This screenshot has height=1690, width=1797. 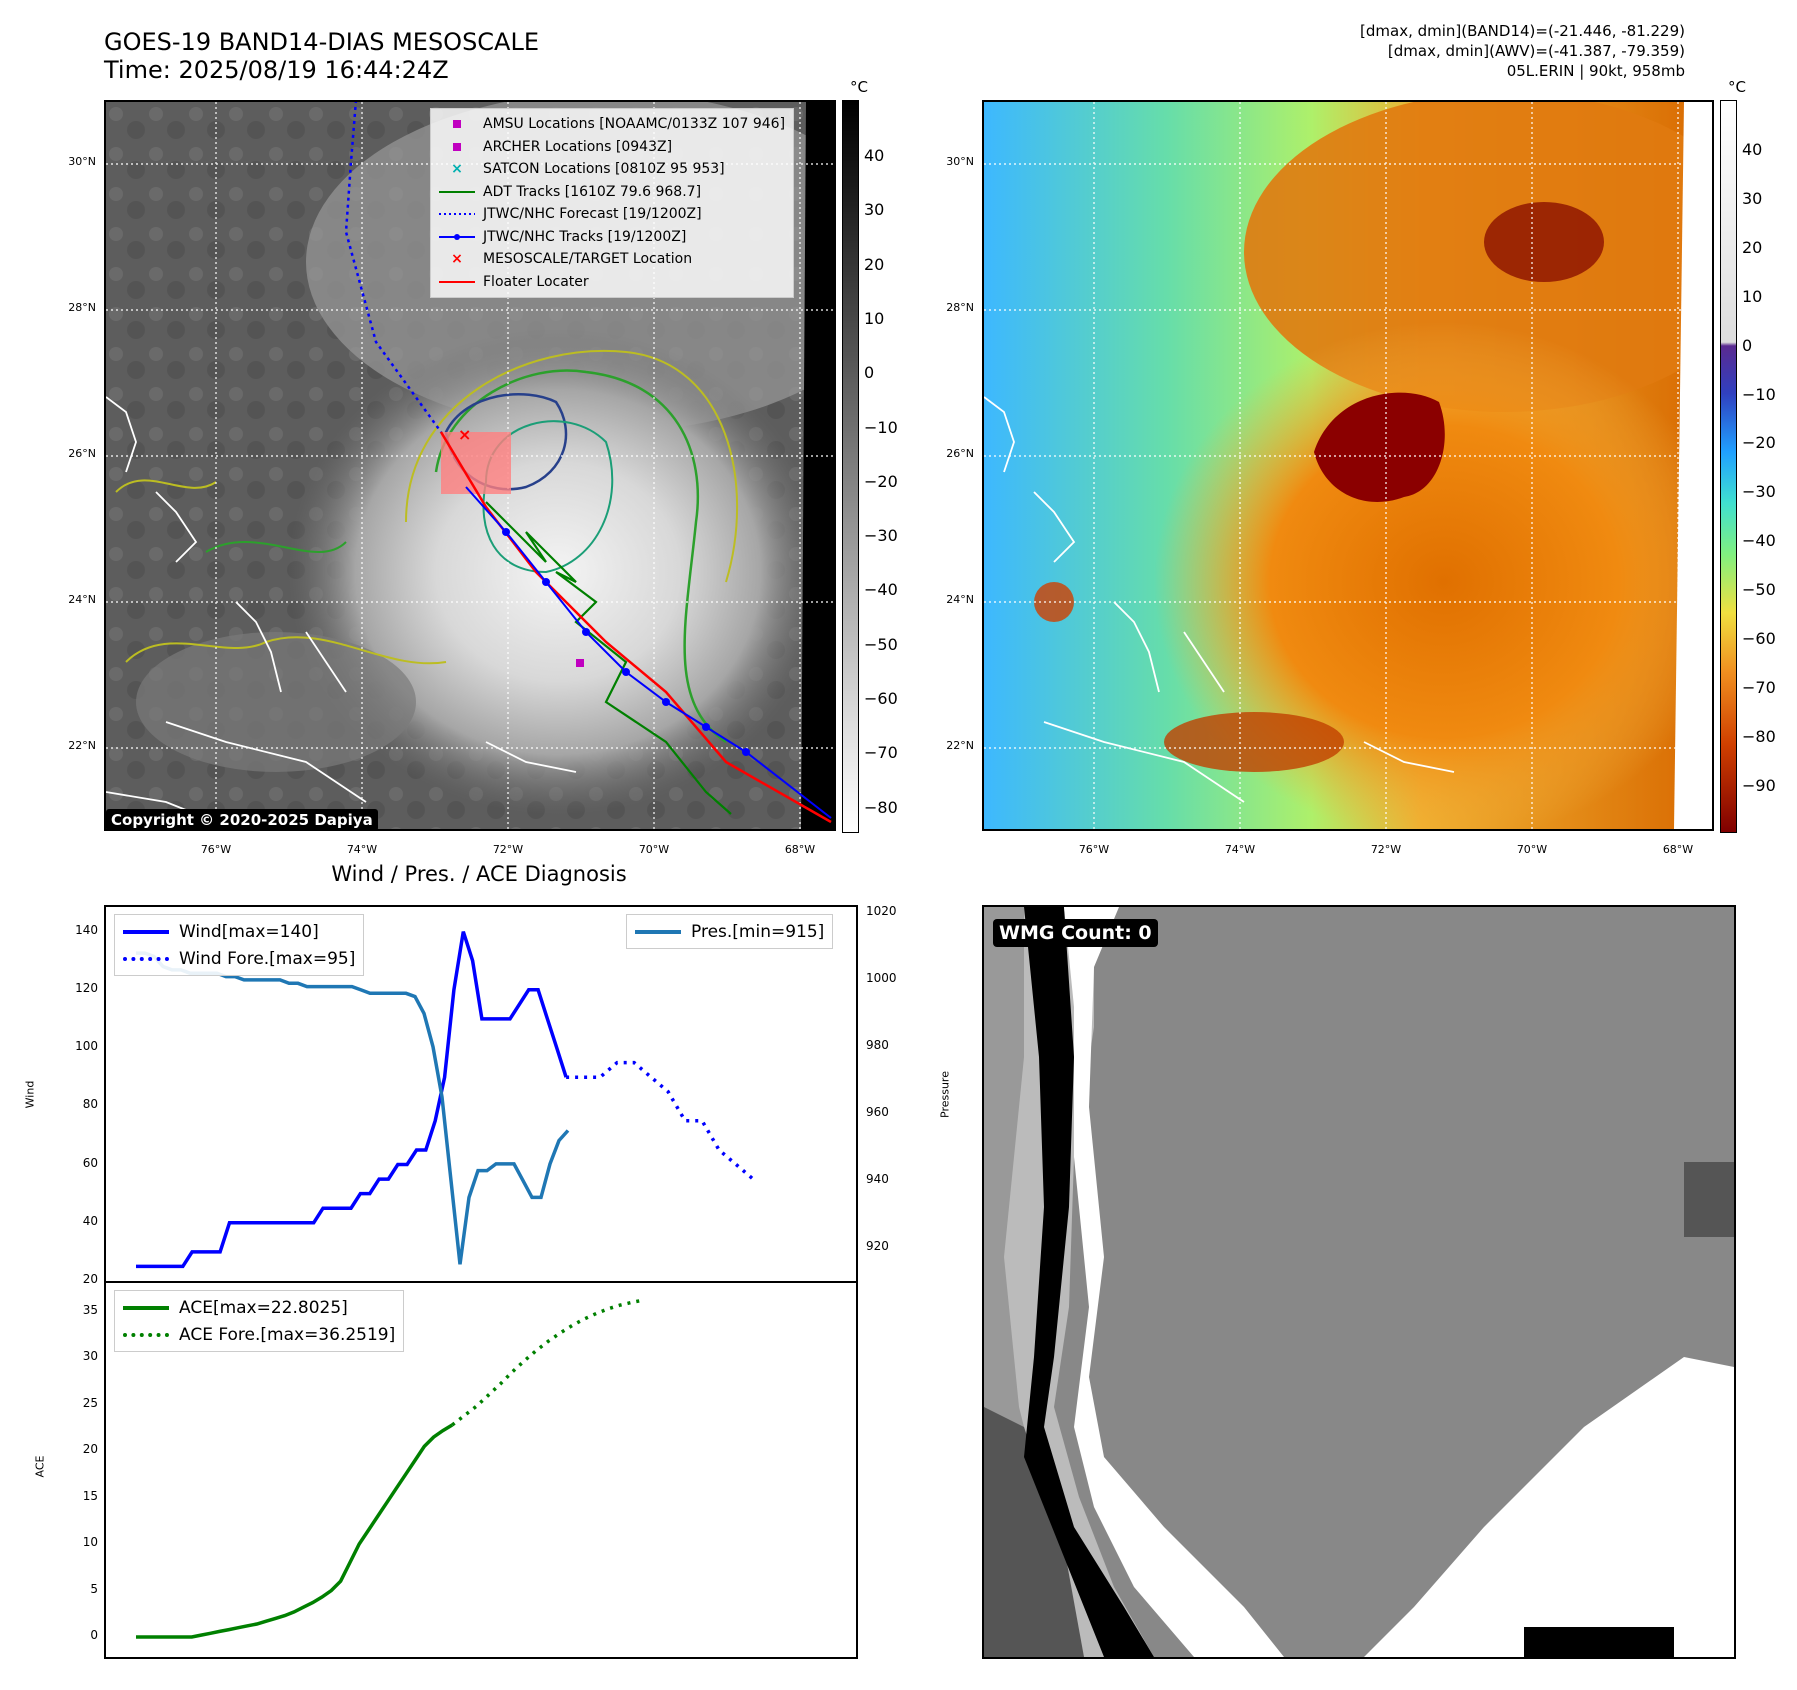 What do you see at coordinates (30, 1094) in the screenshot?
I see `wind-axis-label: Wind` at bounding box center [30, 1094].